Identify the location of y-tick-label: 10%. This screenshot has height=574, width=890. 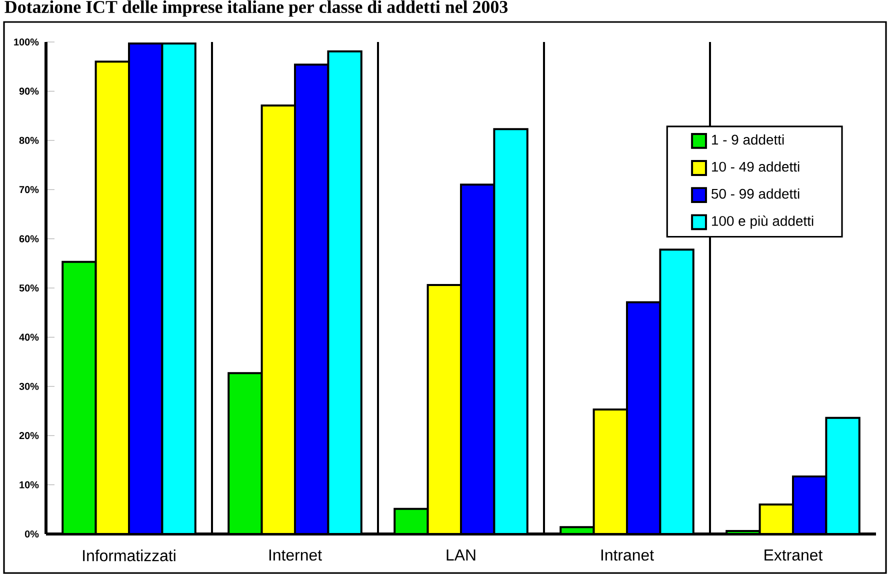
(29, 484).